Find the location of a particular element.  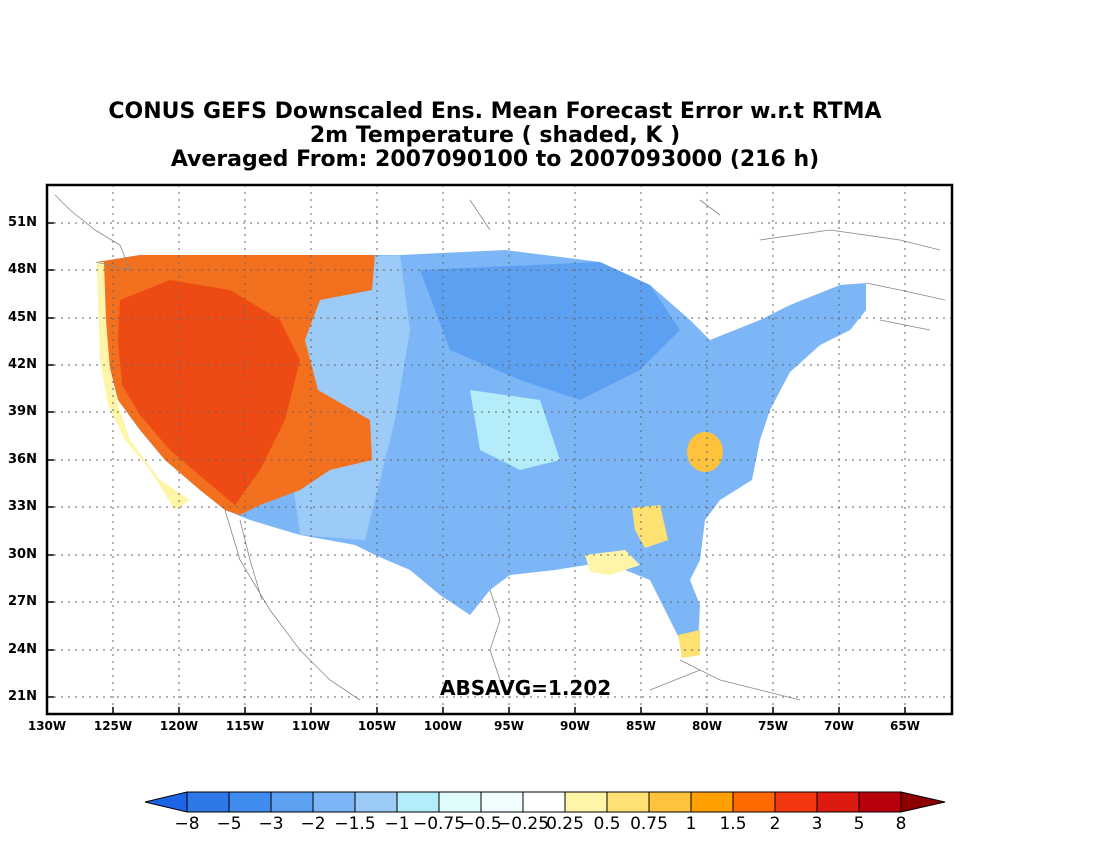

colorbar-label: 1 is located at coordinates (691, 824).